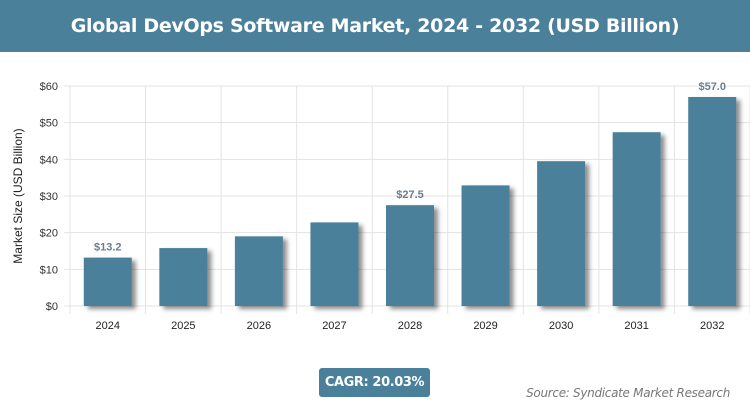 This screenshot has width=750, height=417. What do you see at coordinates (636, 219) in the screenshot?
I see `bar-2031` at bounding box center [636, 219].